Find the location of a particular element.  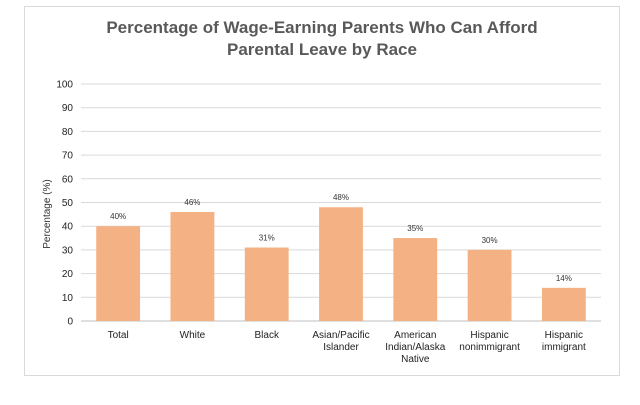

y-tick-label-40: 40 is located at coordinates (68, 227).